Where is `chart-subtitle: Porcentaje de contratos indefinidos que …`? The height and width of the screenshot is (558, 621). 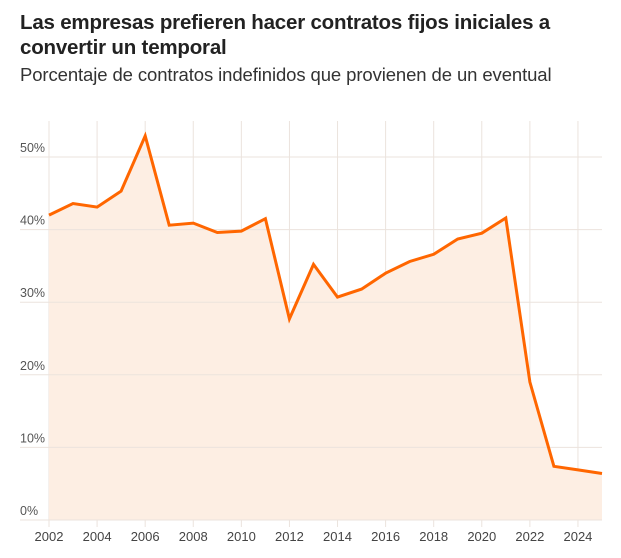 chart-subtitle: Porcentaje de contratos indefinidos que … is located at coordinates (286, 74).